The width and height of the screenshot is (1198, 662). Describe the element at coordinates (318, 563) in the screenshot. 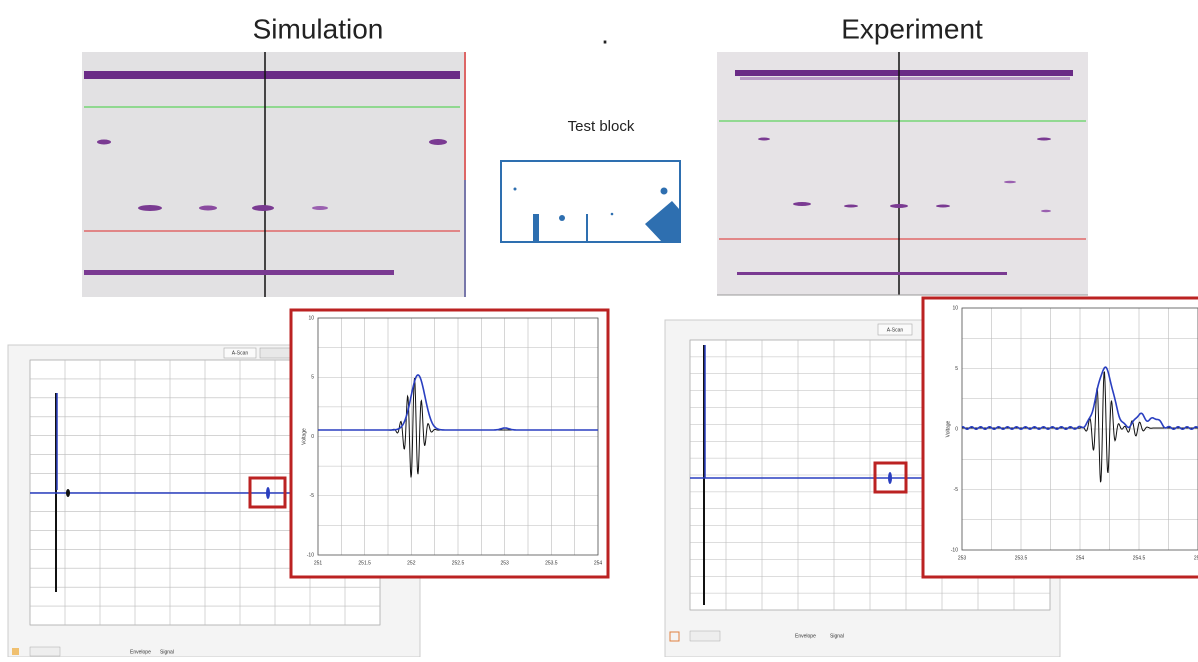

I see `x-tick-label: 251` at that location.